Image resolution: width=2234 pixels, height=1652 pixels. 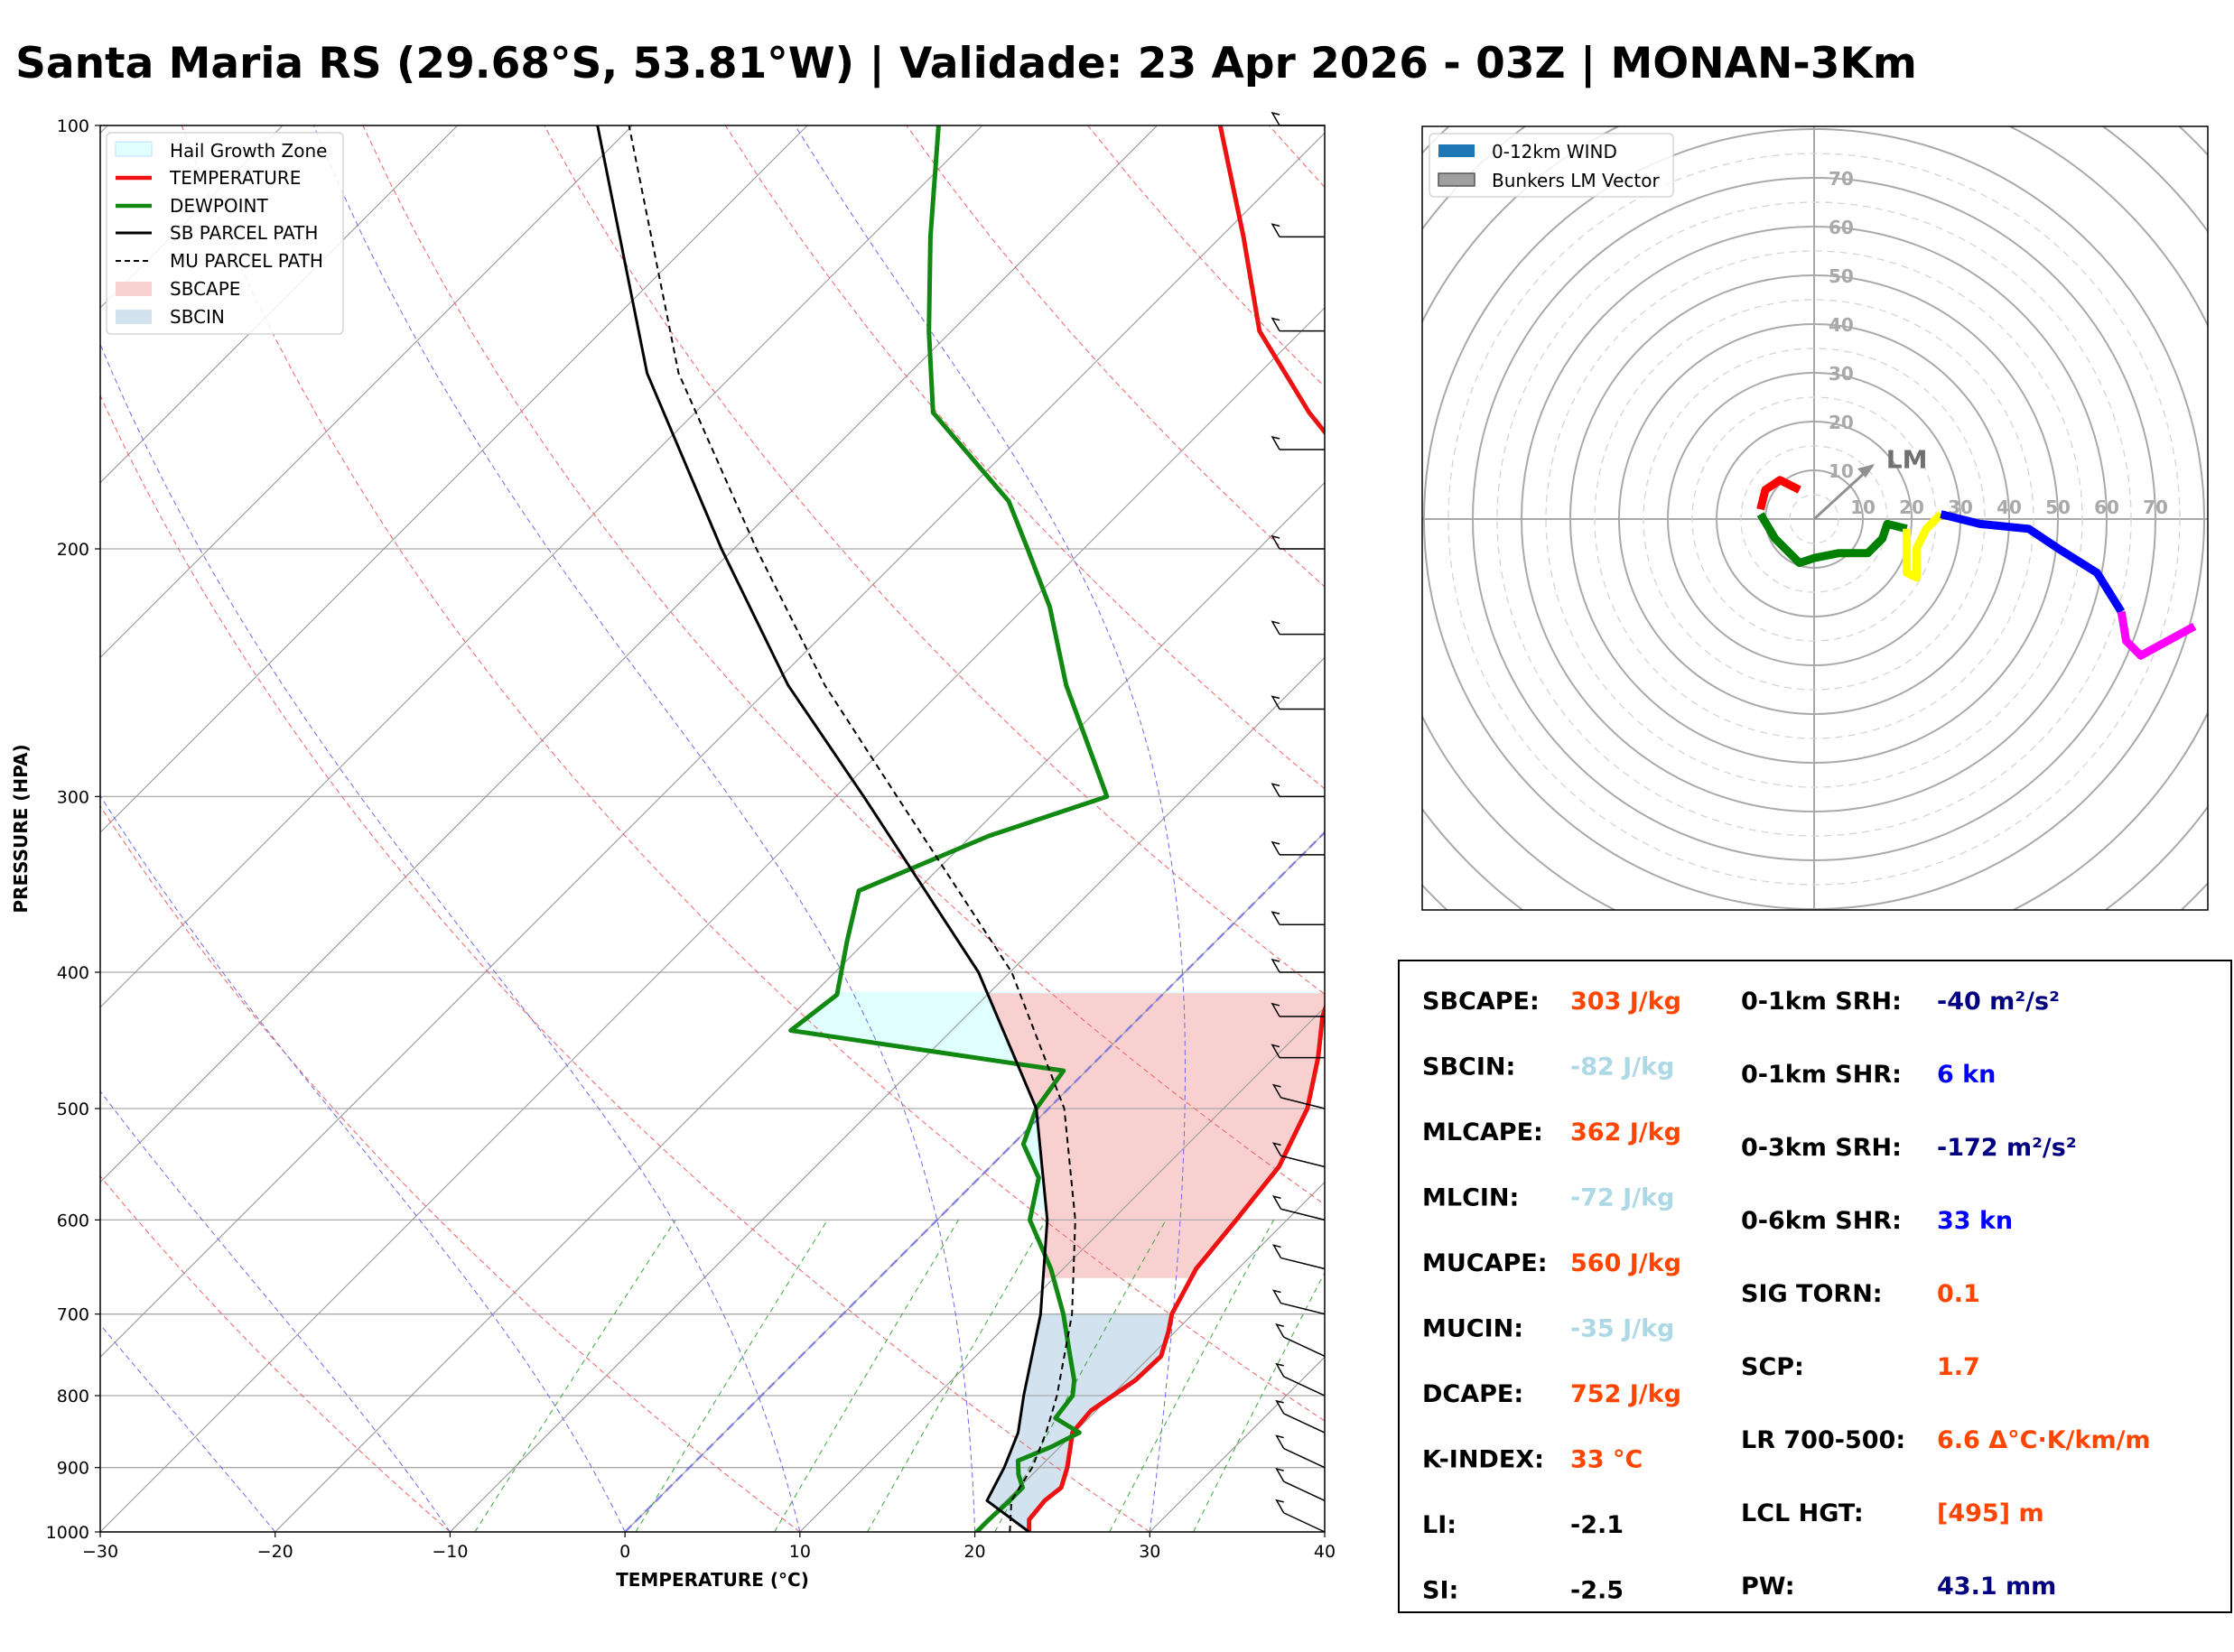 What do you see at coordinates (1468, 1067) in the screenshot?
I see `param-label: SBCIN:` at bounding box center [1468, 1067].